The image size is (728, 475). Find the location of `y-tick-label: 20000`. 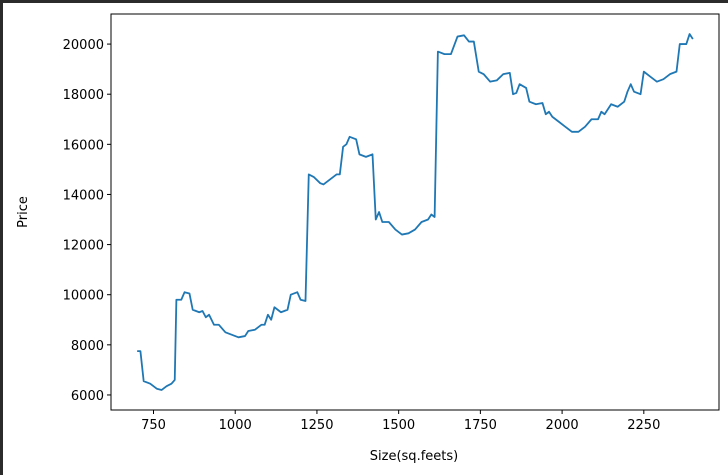

y-tick-label: 20000 is located at coordinates (83, 45).